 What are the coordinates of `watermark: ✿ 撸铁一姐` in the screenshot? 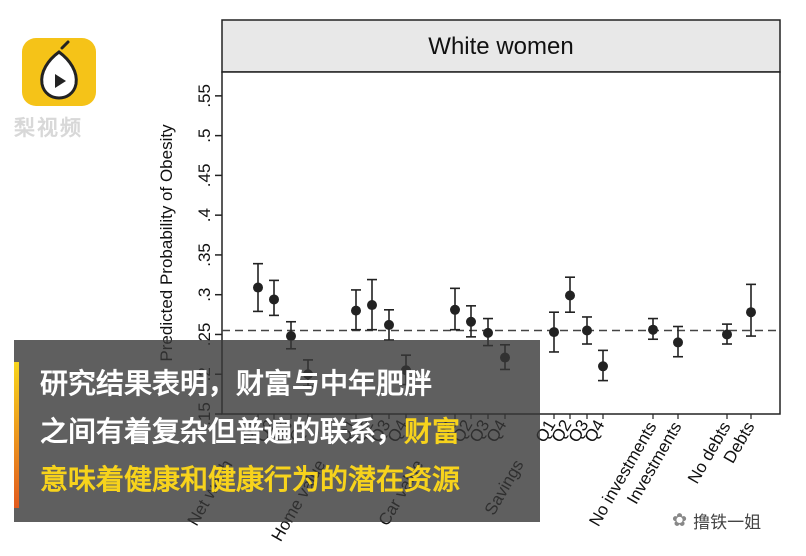 It's located at (716, 520).